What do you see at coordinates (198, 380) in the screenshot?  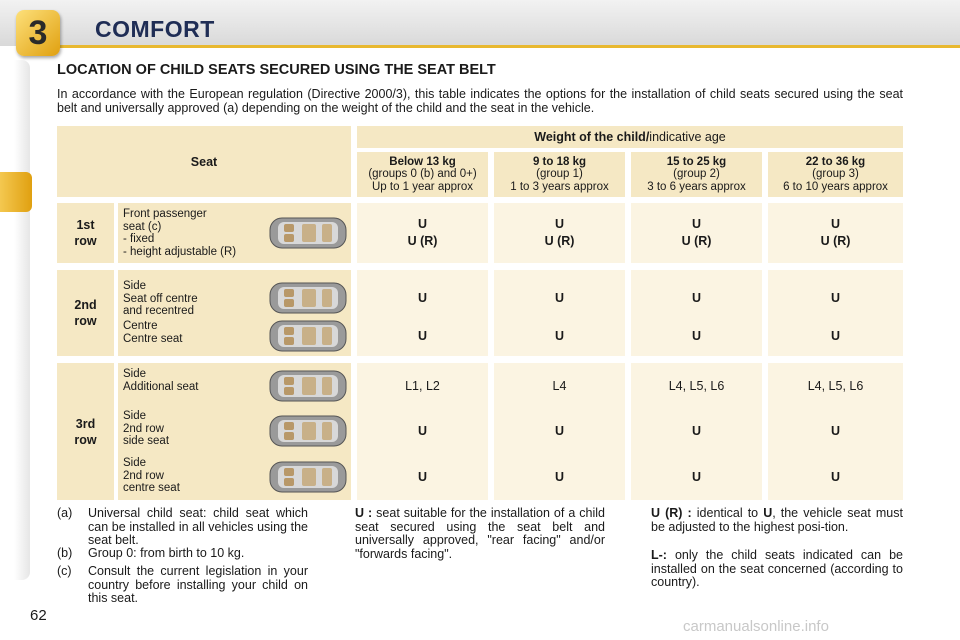 I see `seat-description: Side Additional seat` at bounding box center [198, 380].